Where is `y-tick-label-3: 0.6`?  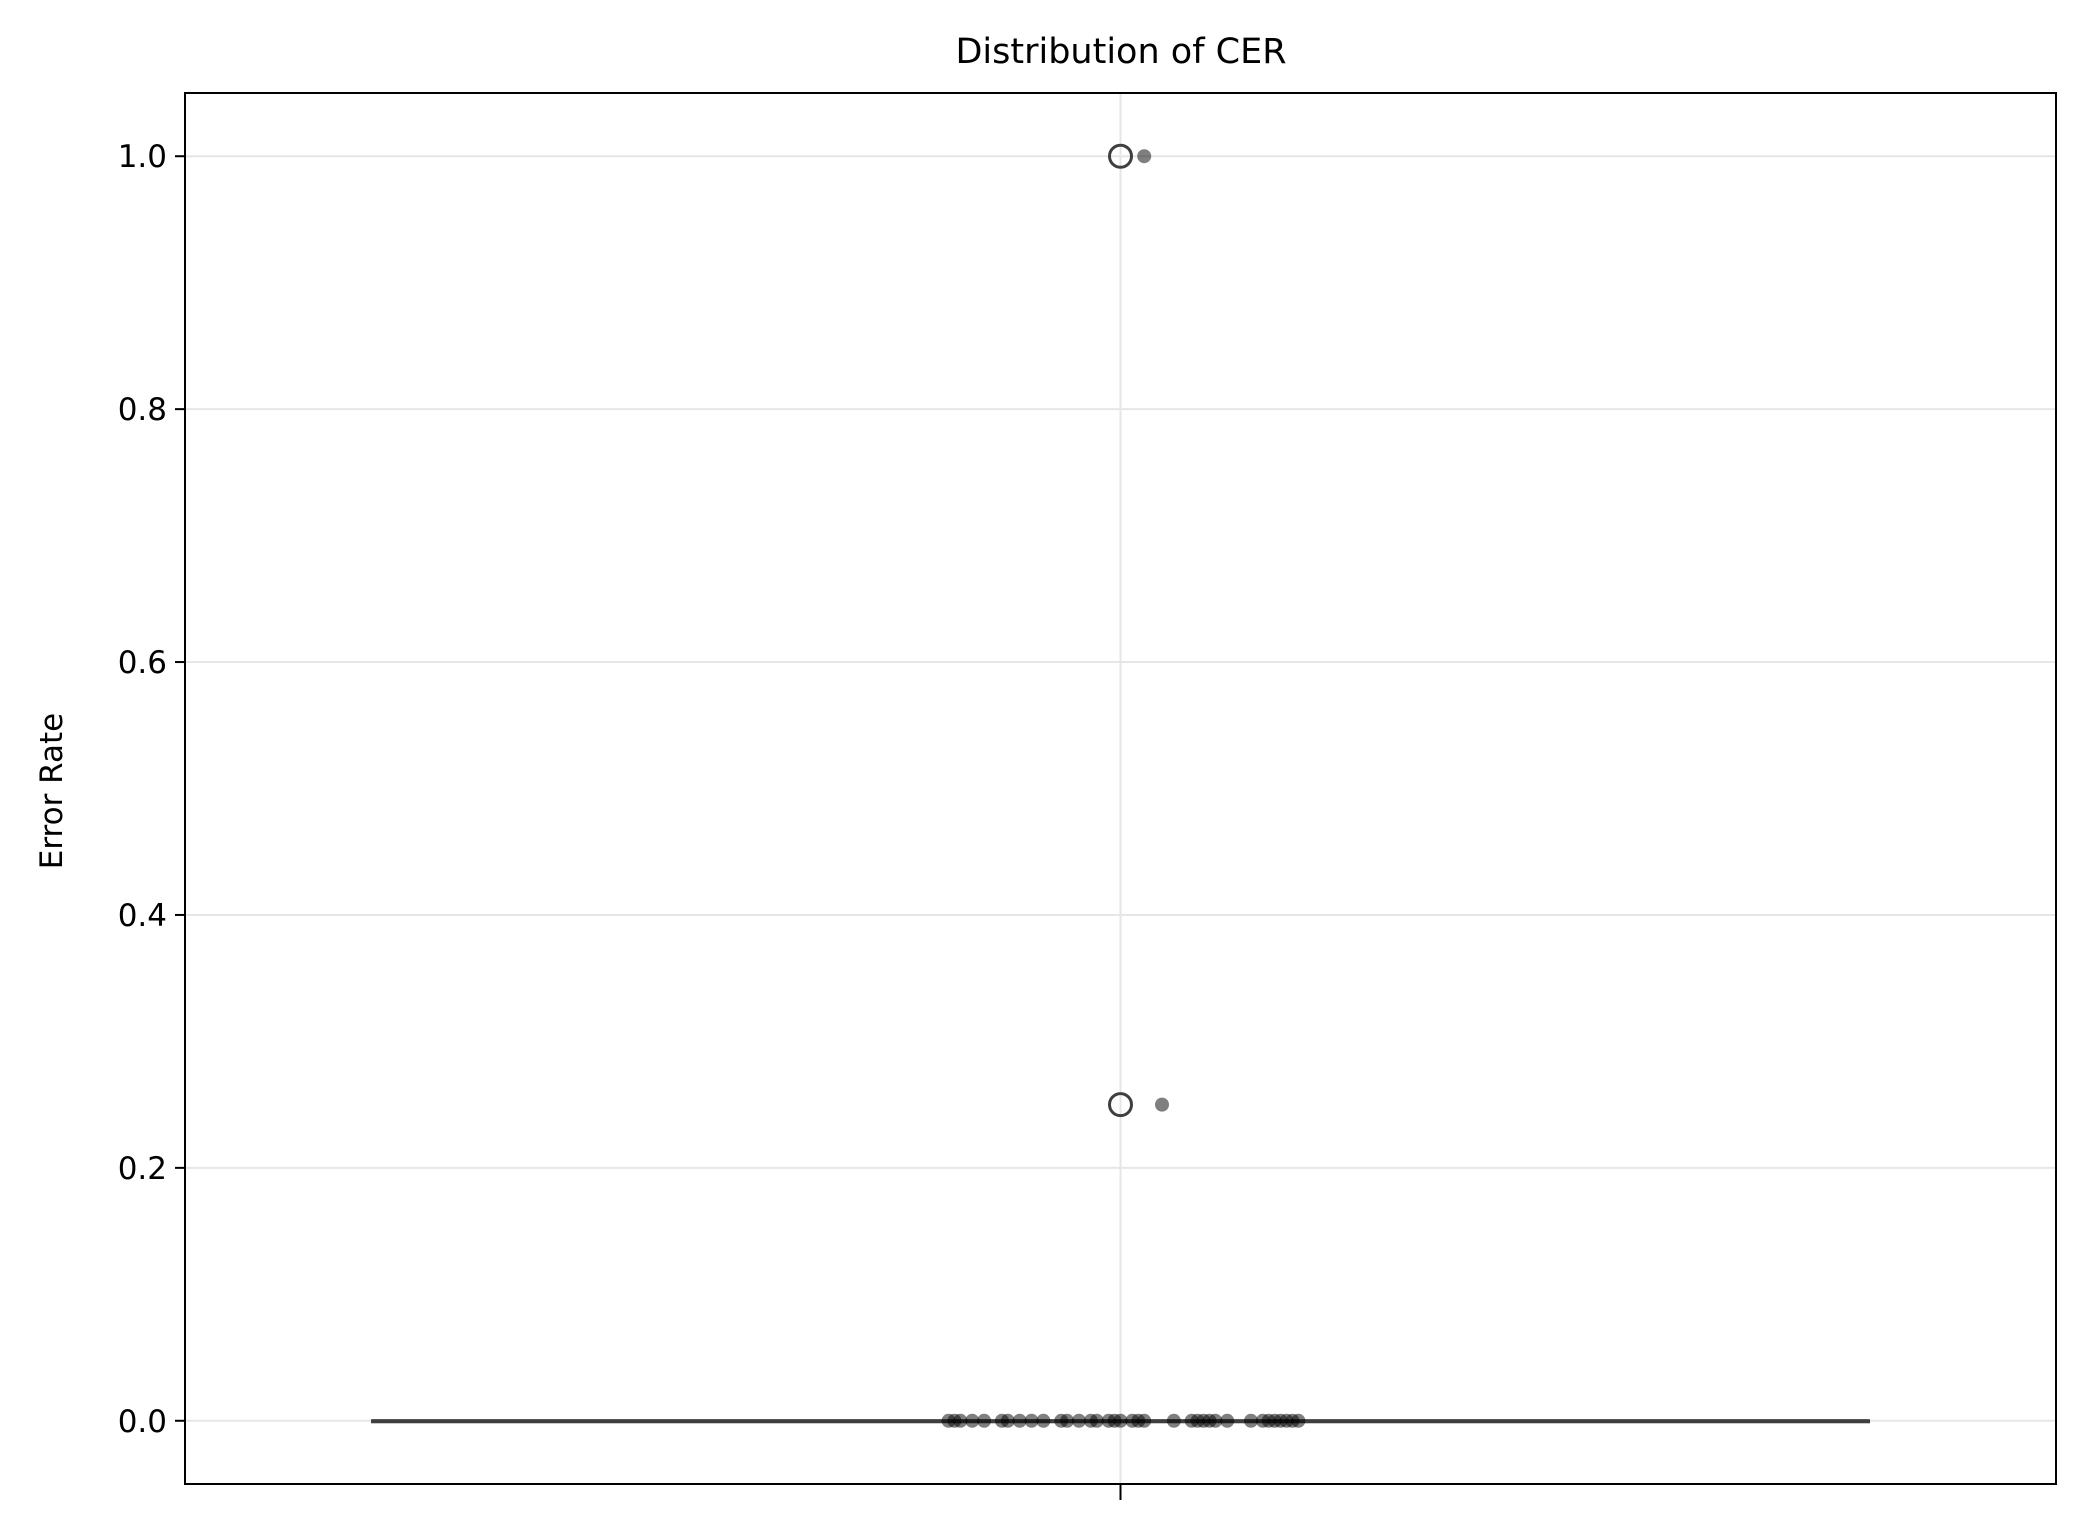
y-tick-label-3: 0.6 is located at coordinates (142, 663).